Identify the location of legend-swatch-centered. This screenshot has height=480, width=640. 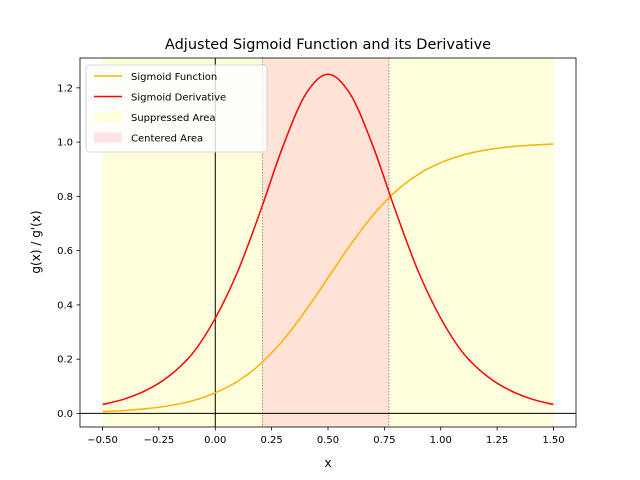
(108, 137).